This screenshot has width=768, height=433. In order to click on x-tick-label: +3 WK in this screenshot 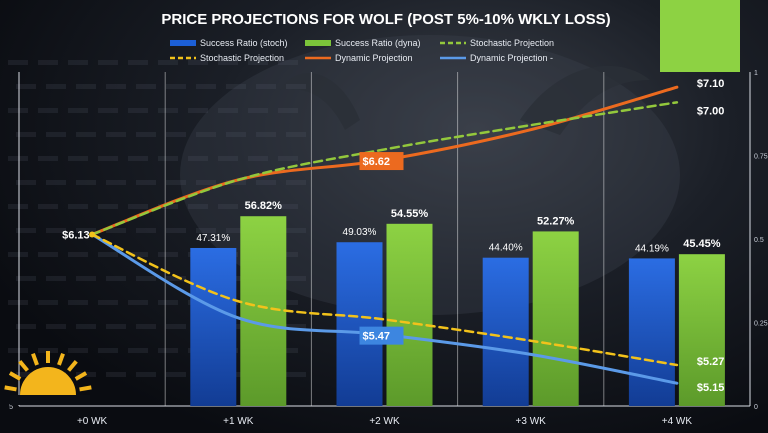, I will do `click(531, 421)`.